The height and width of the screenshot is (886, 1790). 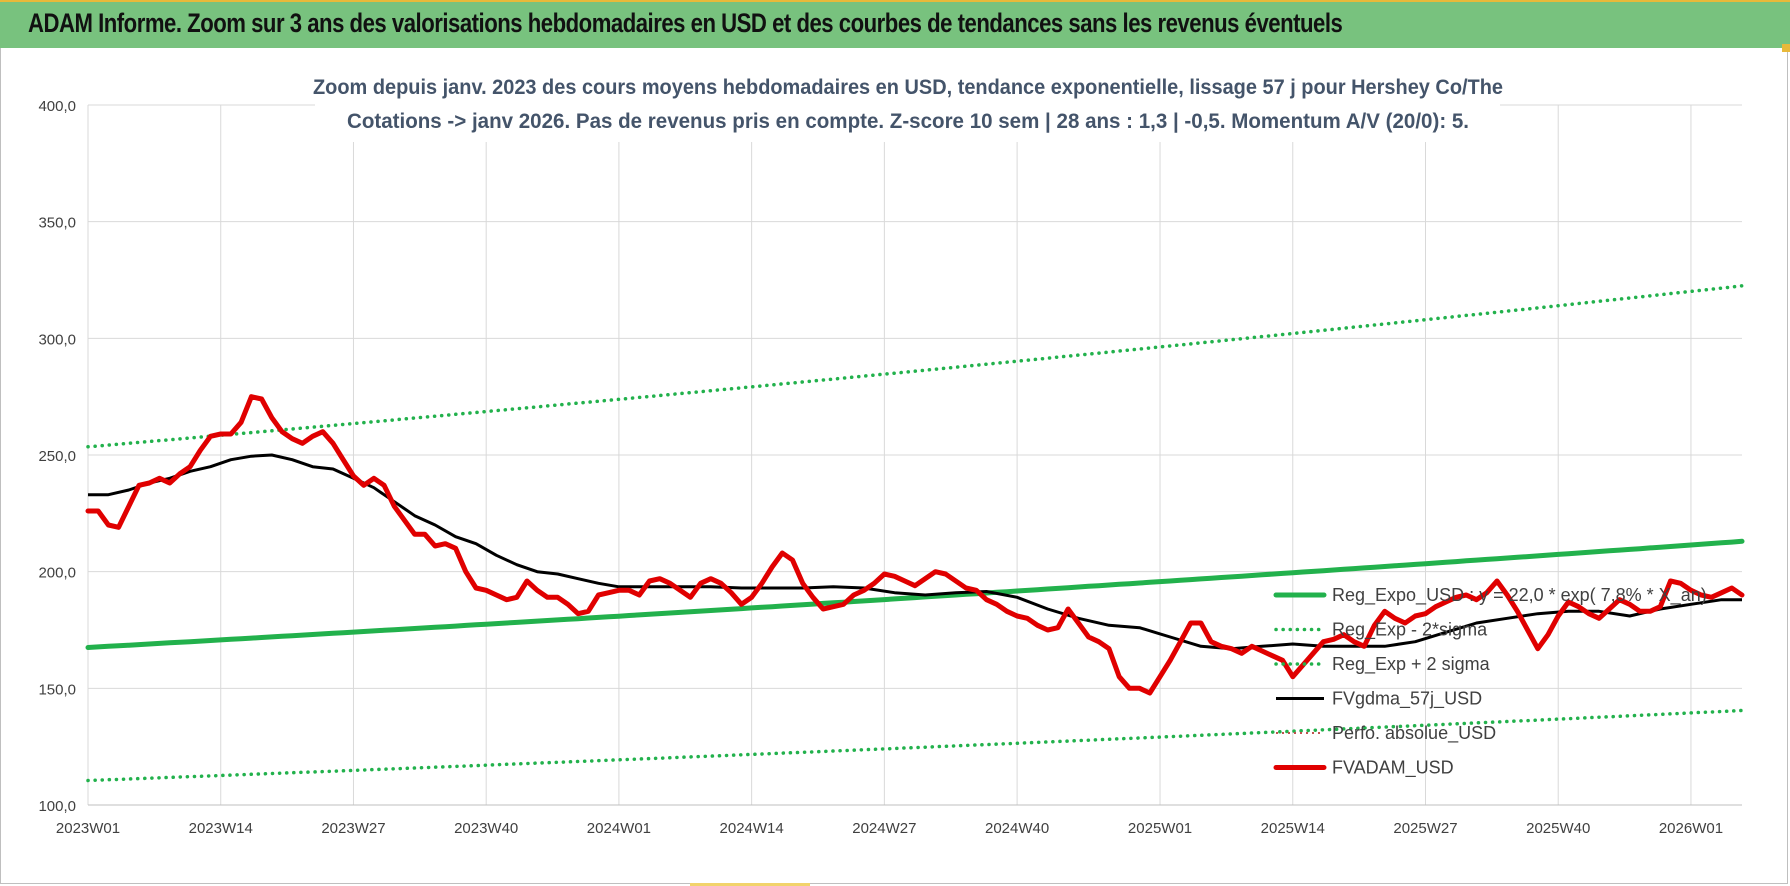 I want to click on x-tick-label: 2025W14, so click(x=1293, y=828).